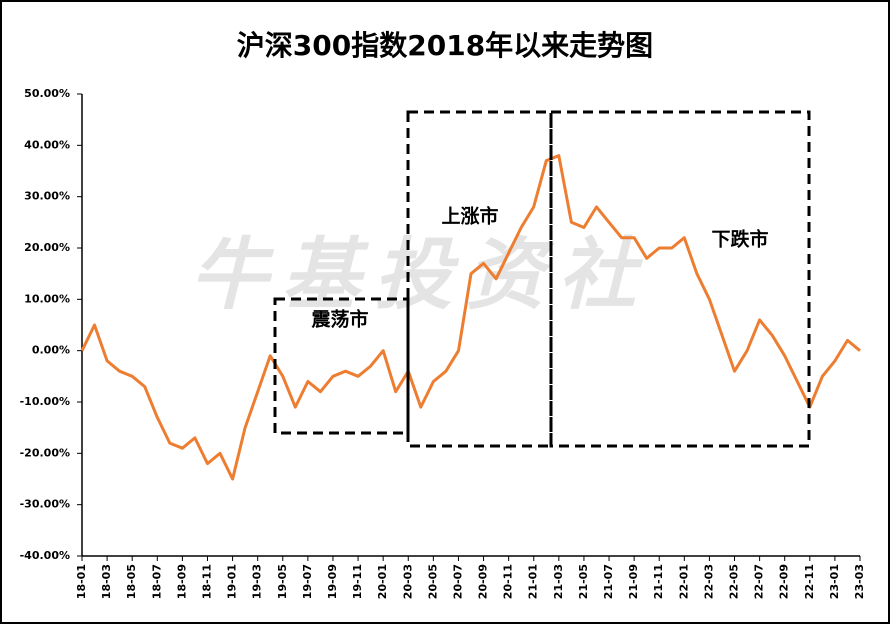 This screenshot has height=624, width=890. Describe the element at coordinates (834, 581) in the screenshot. I see `x-tick-label: 23-01` at that location.